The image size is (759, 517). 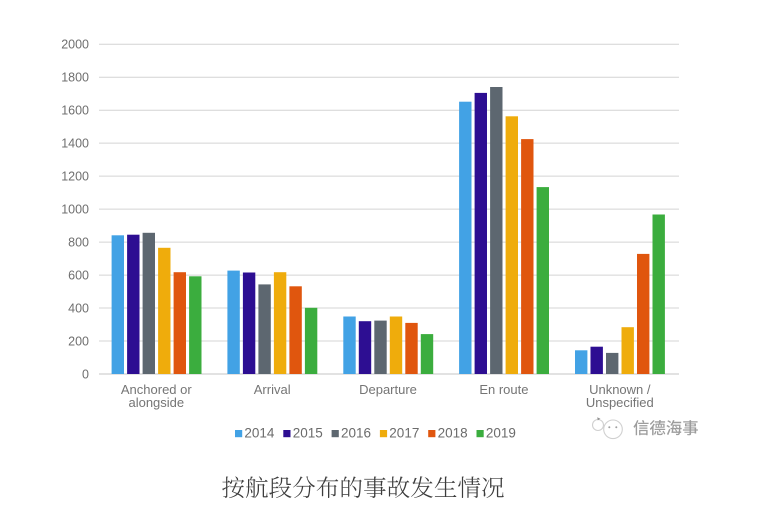 What do you see at coordinates (388, 389) in the screenshot?
I see `svg-text: Departure` at bounding box center [388, 389].